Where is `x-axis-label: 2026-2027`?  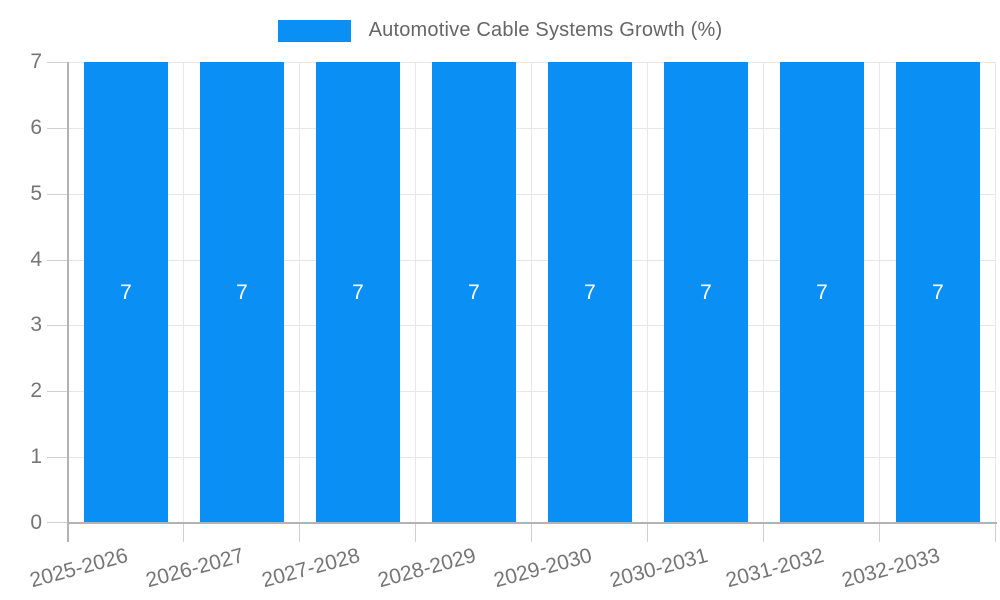 x-axis-label: 2026-2027 is located at coordinates (194, 568).